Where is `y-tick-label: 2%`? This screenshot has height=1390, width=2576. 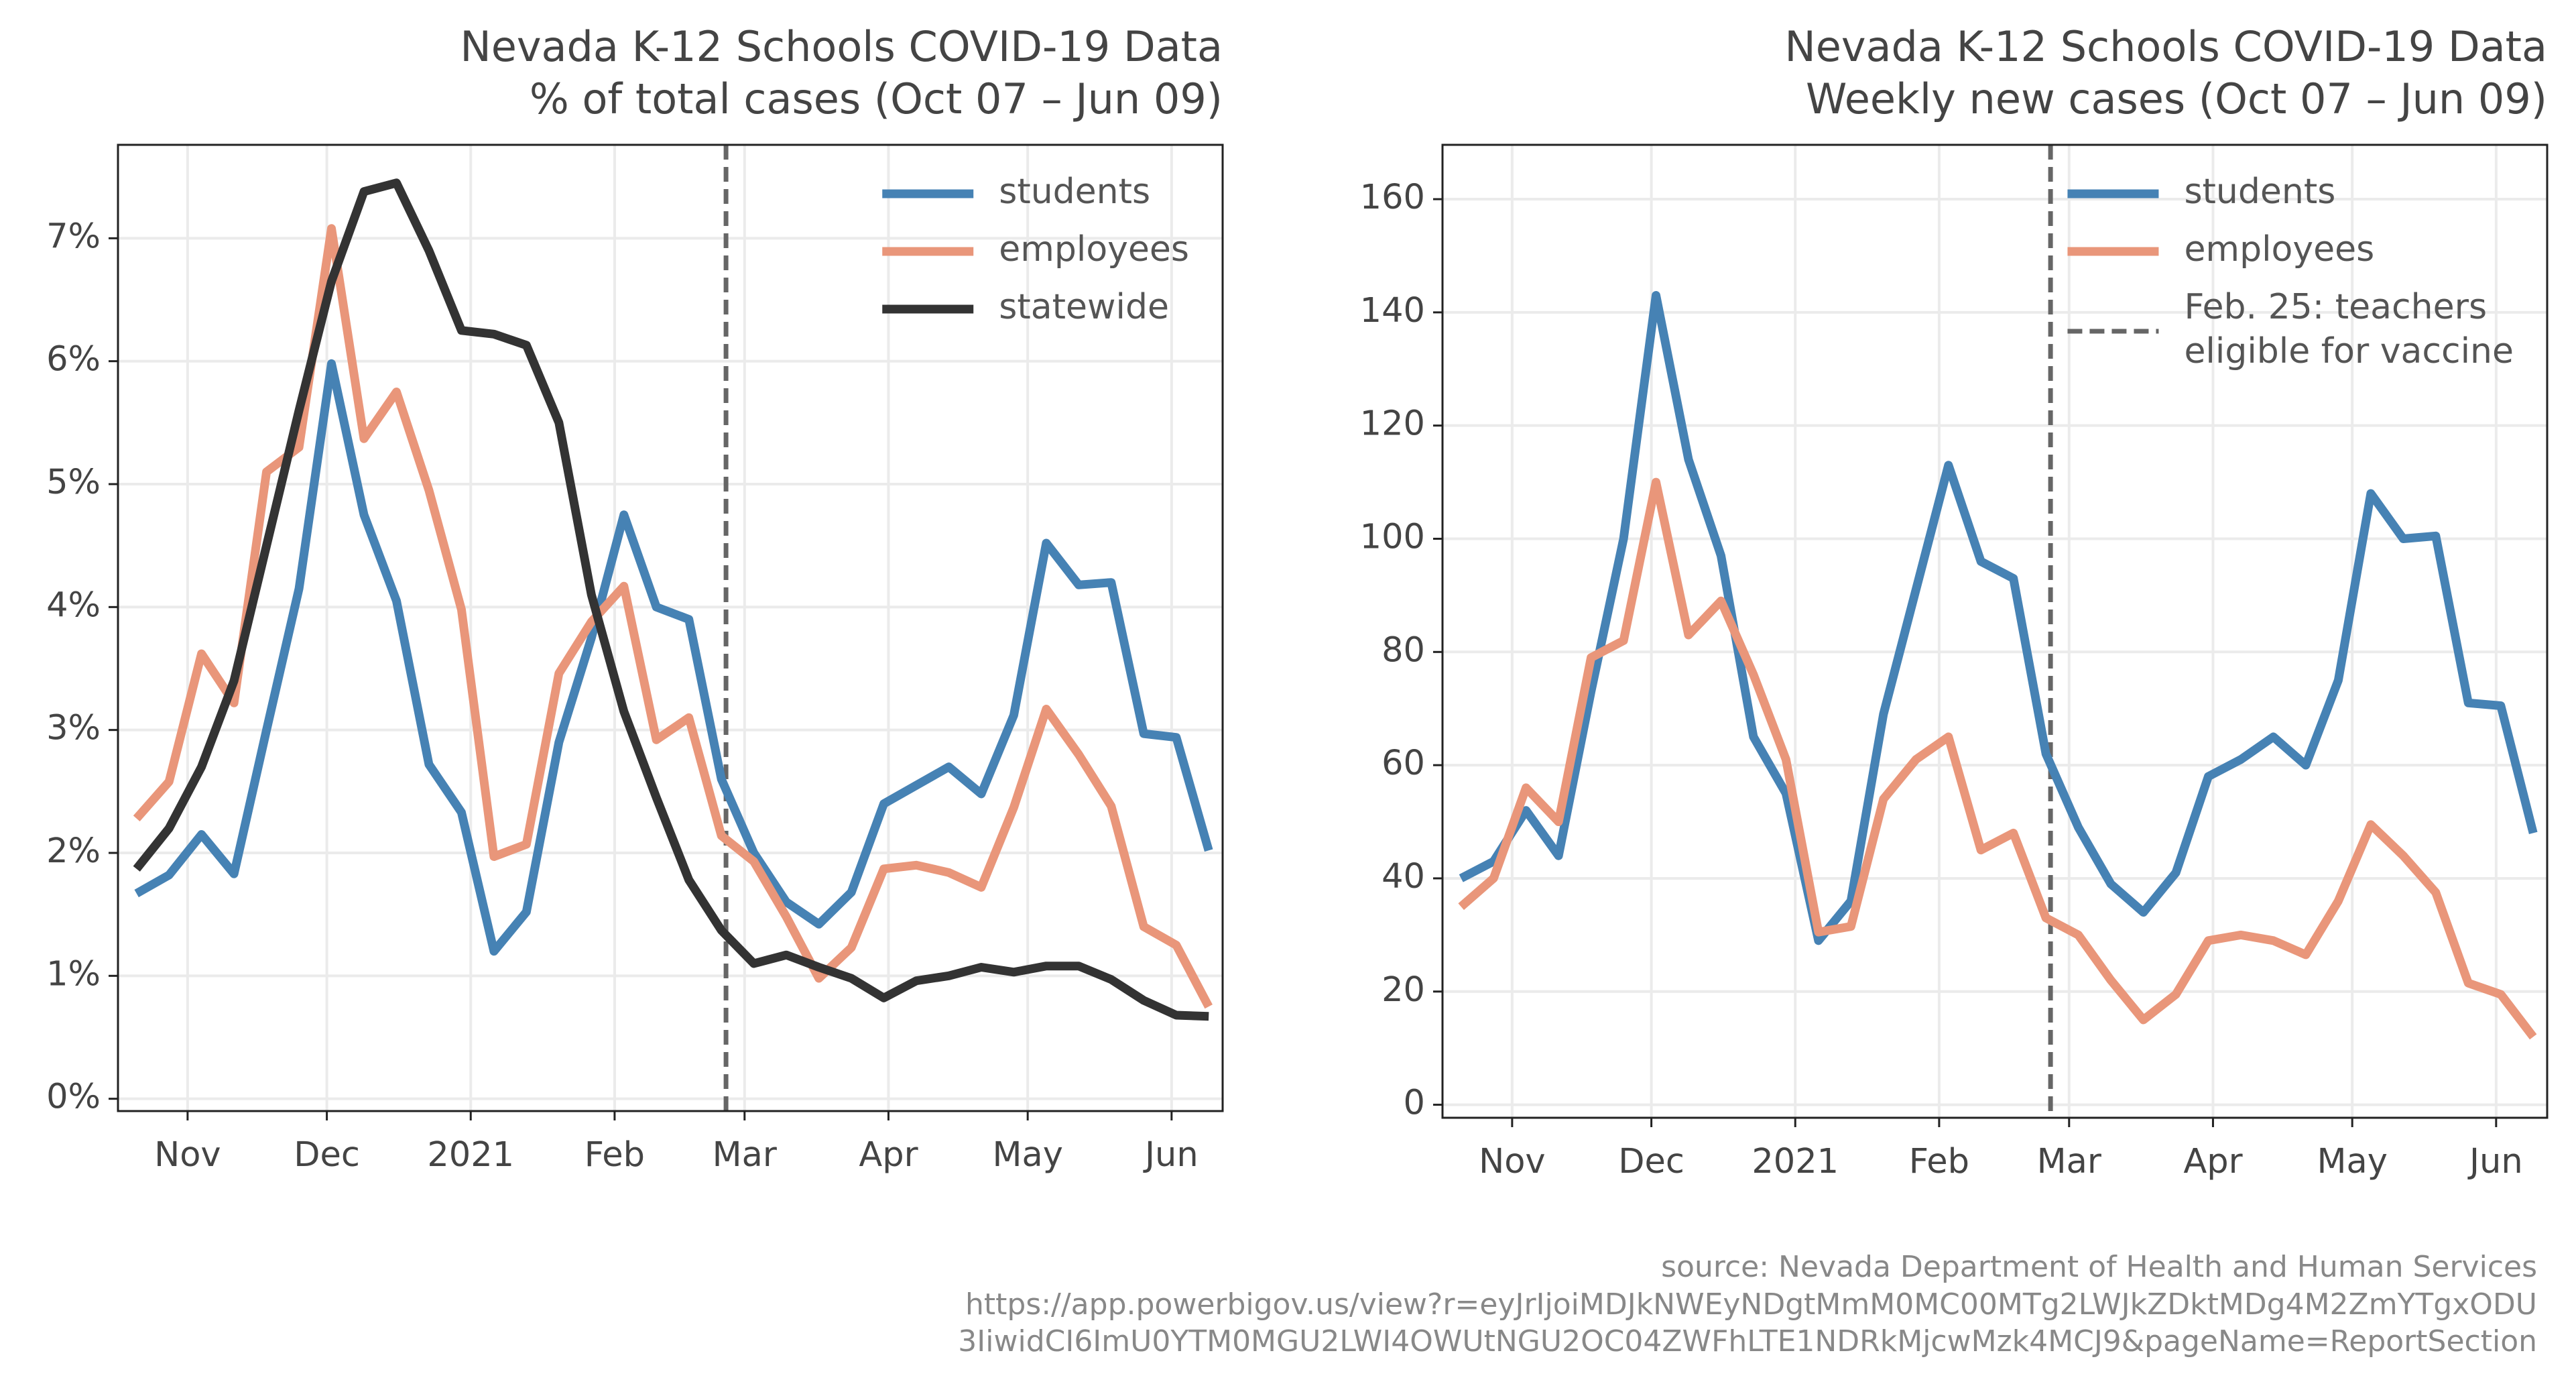 y-tick-label: 2% is located at coordinates (74, 851).